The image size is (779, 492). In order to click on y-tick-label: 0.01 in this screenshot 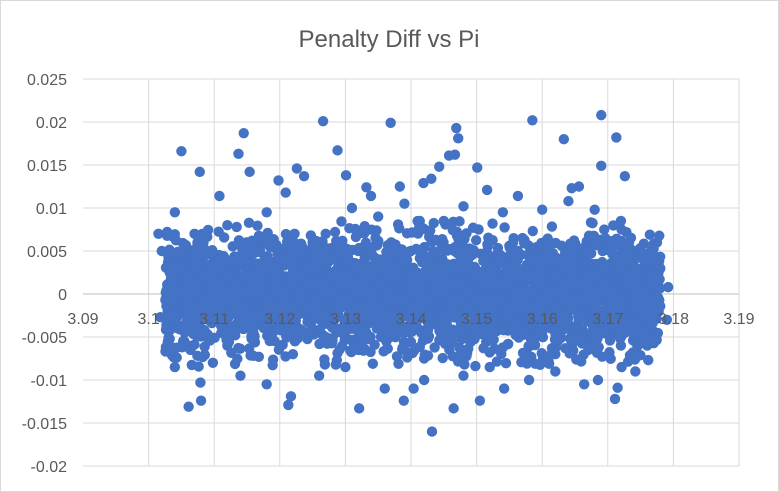, I will do `click(51, 209)`.